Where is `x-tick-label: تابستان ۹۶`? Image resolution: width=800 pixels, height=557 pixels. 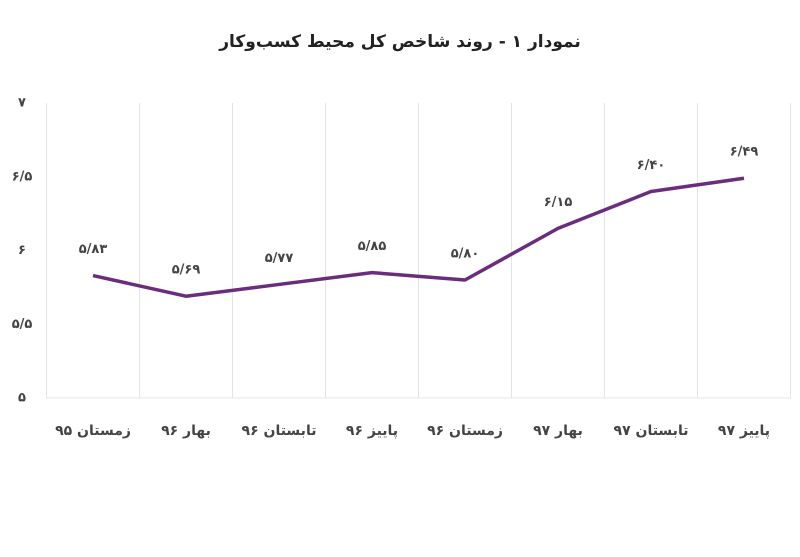 x-tick-label: تابستان ۹۶ is located at coordinates (279, 431).